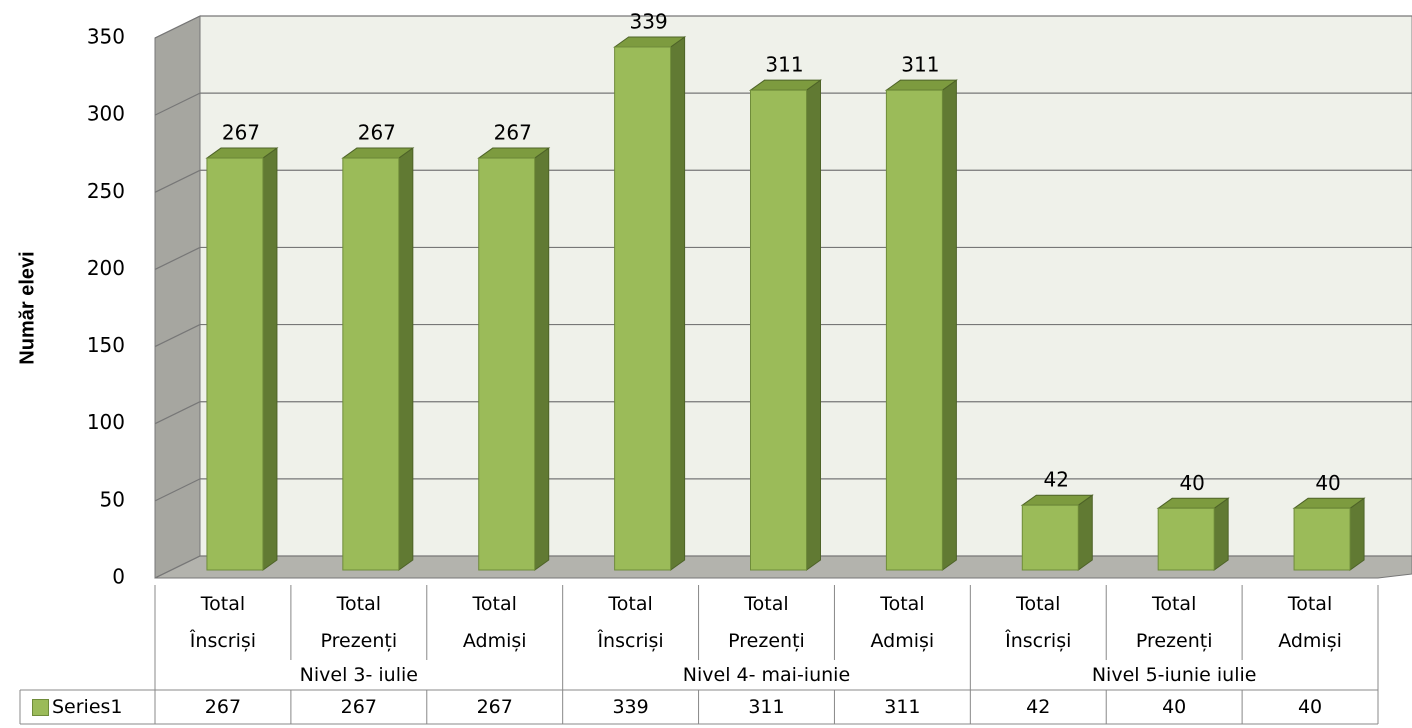  Describe the element at coordinates (106, 37) in the screenshot. I see `y-tick-label: 350` at that location.